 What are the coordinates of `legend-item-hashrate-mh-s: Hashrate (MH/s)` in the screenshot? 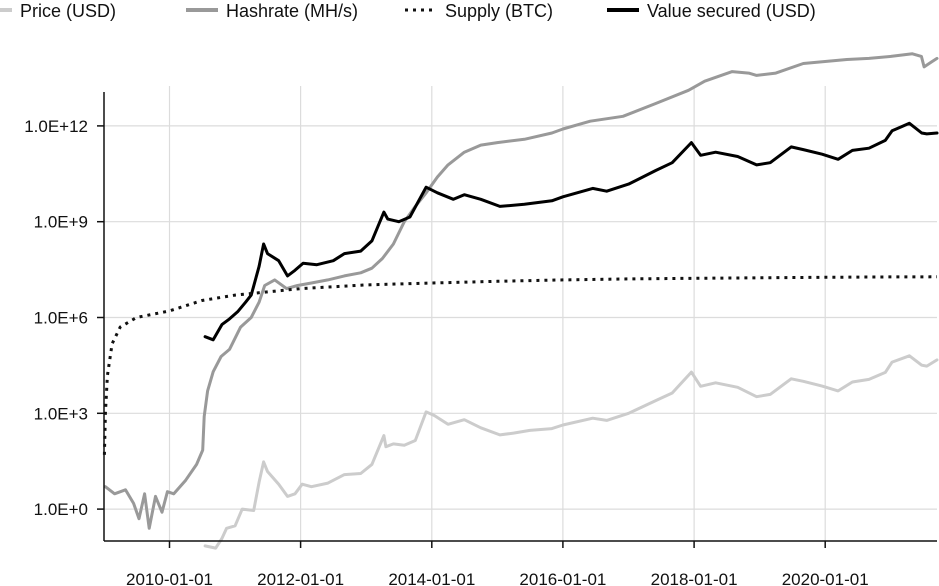 It's located at (272, 11).